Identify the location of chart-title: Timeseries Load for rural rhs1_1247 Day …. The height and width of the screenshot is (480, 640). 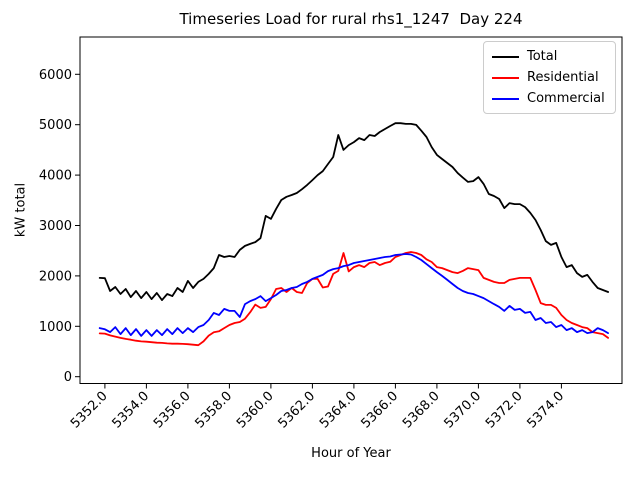
(351, 19).